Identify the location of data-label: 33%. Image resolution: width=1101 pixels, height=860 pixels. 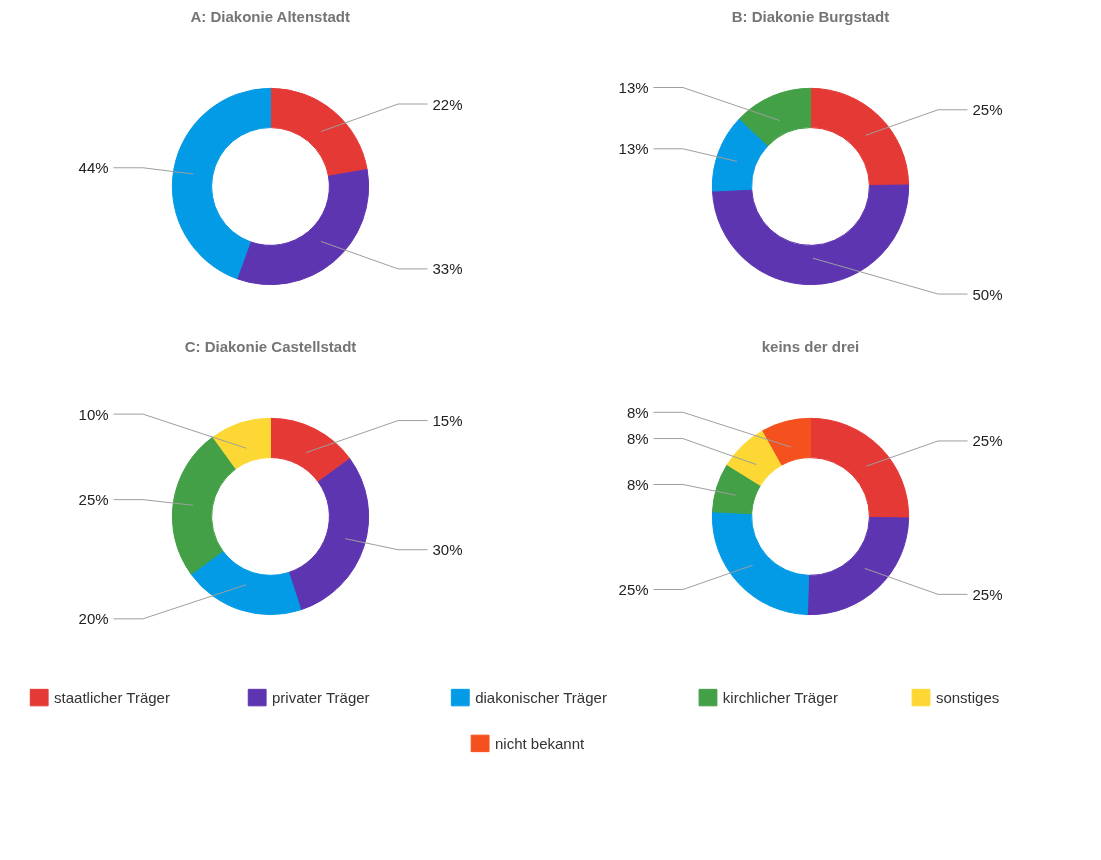
(447, 269).